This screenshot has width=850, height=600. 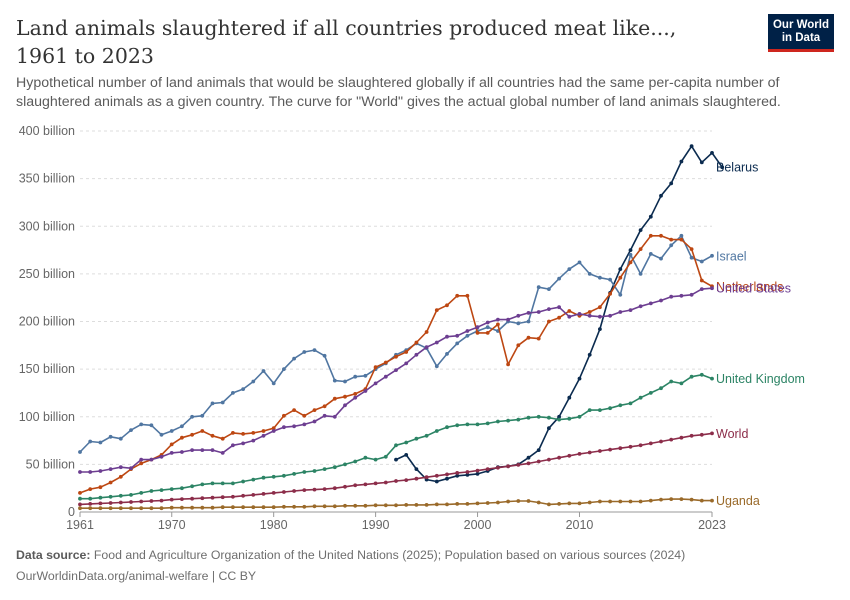 What do you see at coordinates (800, 25) in the screenshot?
I see `logo-line-1: Our World` at bounding box center [800, 25].